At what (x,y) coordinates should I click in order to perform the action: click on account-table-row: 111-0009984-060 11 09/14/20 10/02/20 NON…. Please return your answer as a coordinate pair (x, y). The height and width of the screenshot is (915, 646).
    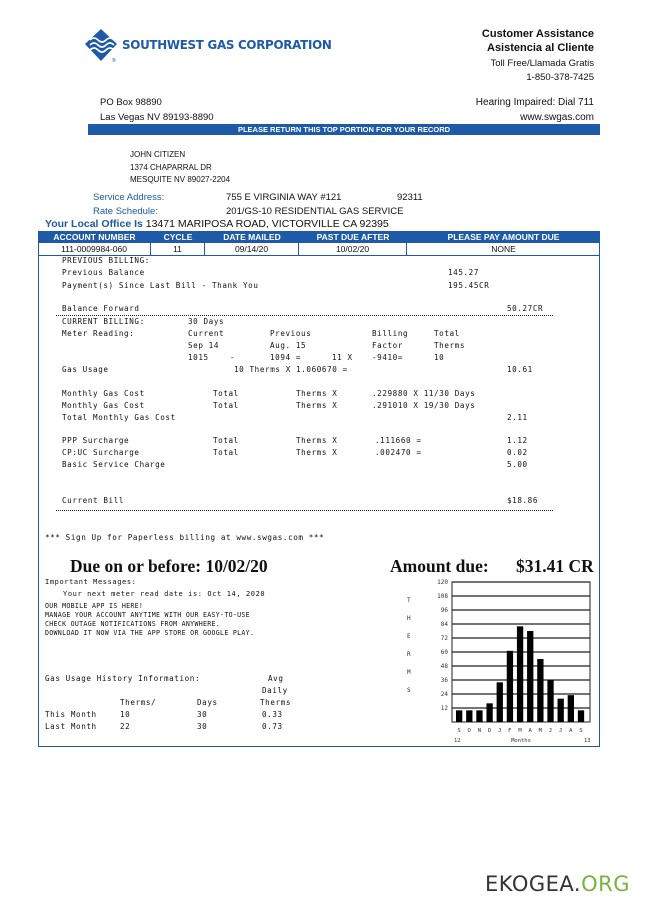
    Looking at the image, I should click on (319, 249).